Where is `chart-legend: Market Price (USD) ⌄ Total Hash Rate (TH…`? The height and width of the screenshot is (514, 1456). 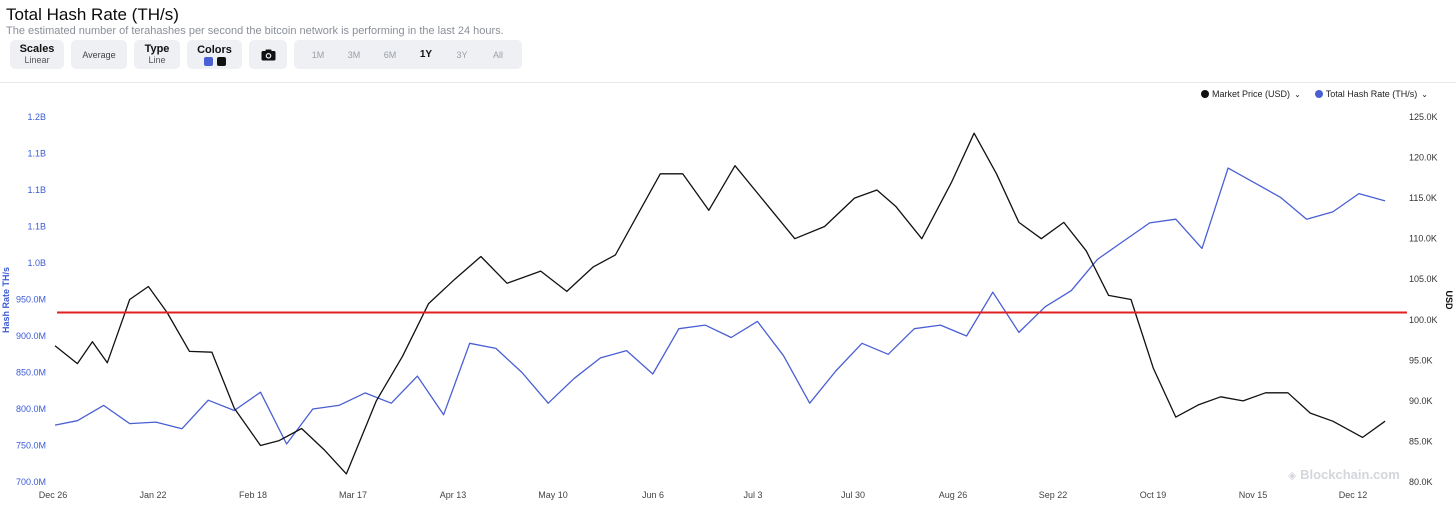 chart-legend: Market Price (USD) ⌄ Total Hash Rate (TH… is located at coordinates (1314, 94).